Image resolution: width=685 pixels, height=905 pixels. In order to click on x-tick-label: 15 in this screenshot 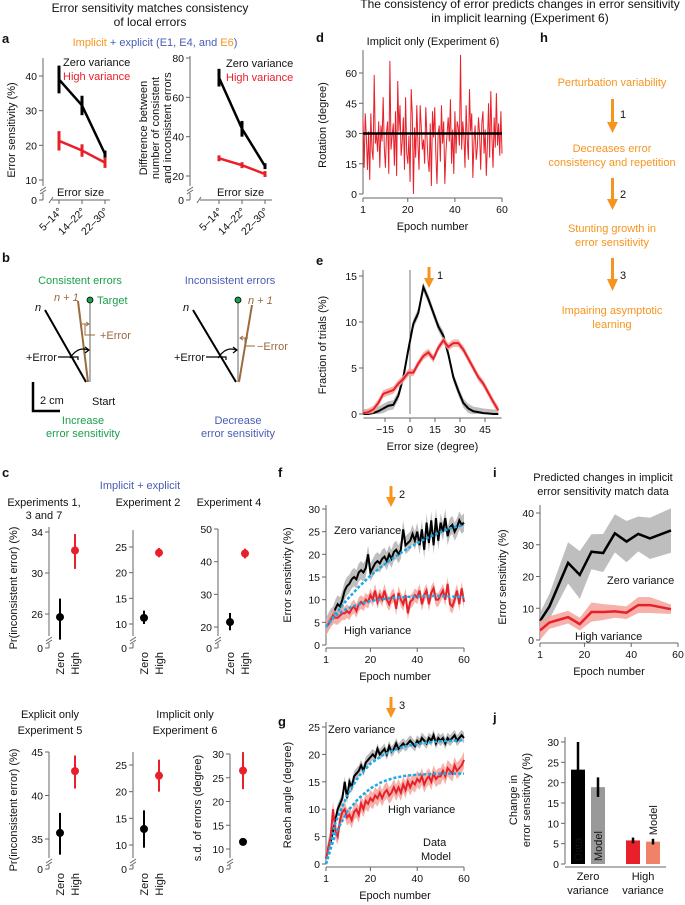, I will do `click(435, 430)`.